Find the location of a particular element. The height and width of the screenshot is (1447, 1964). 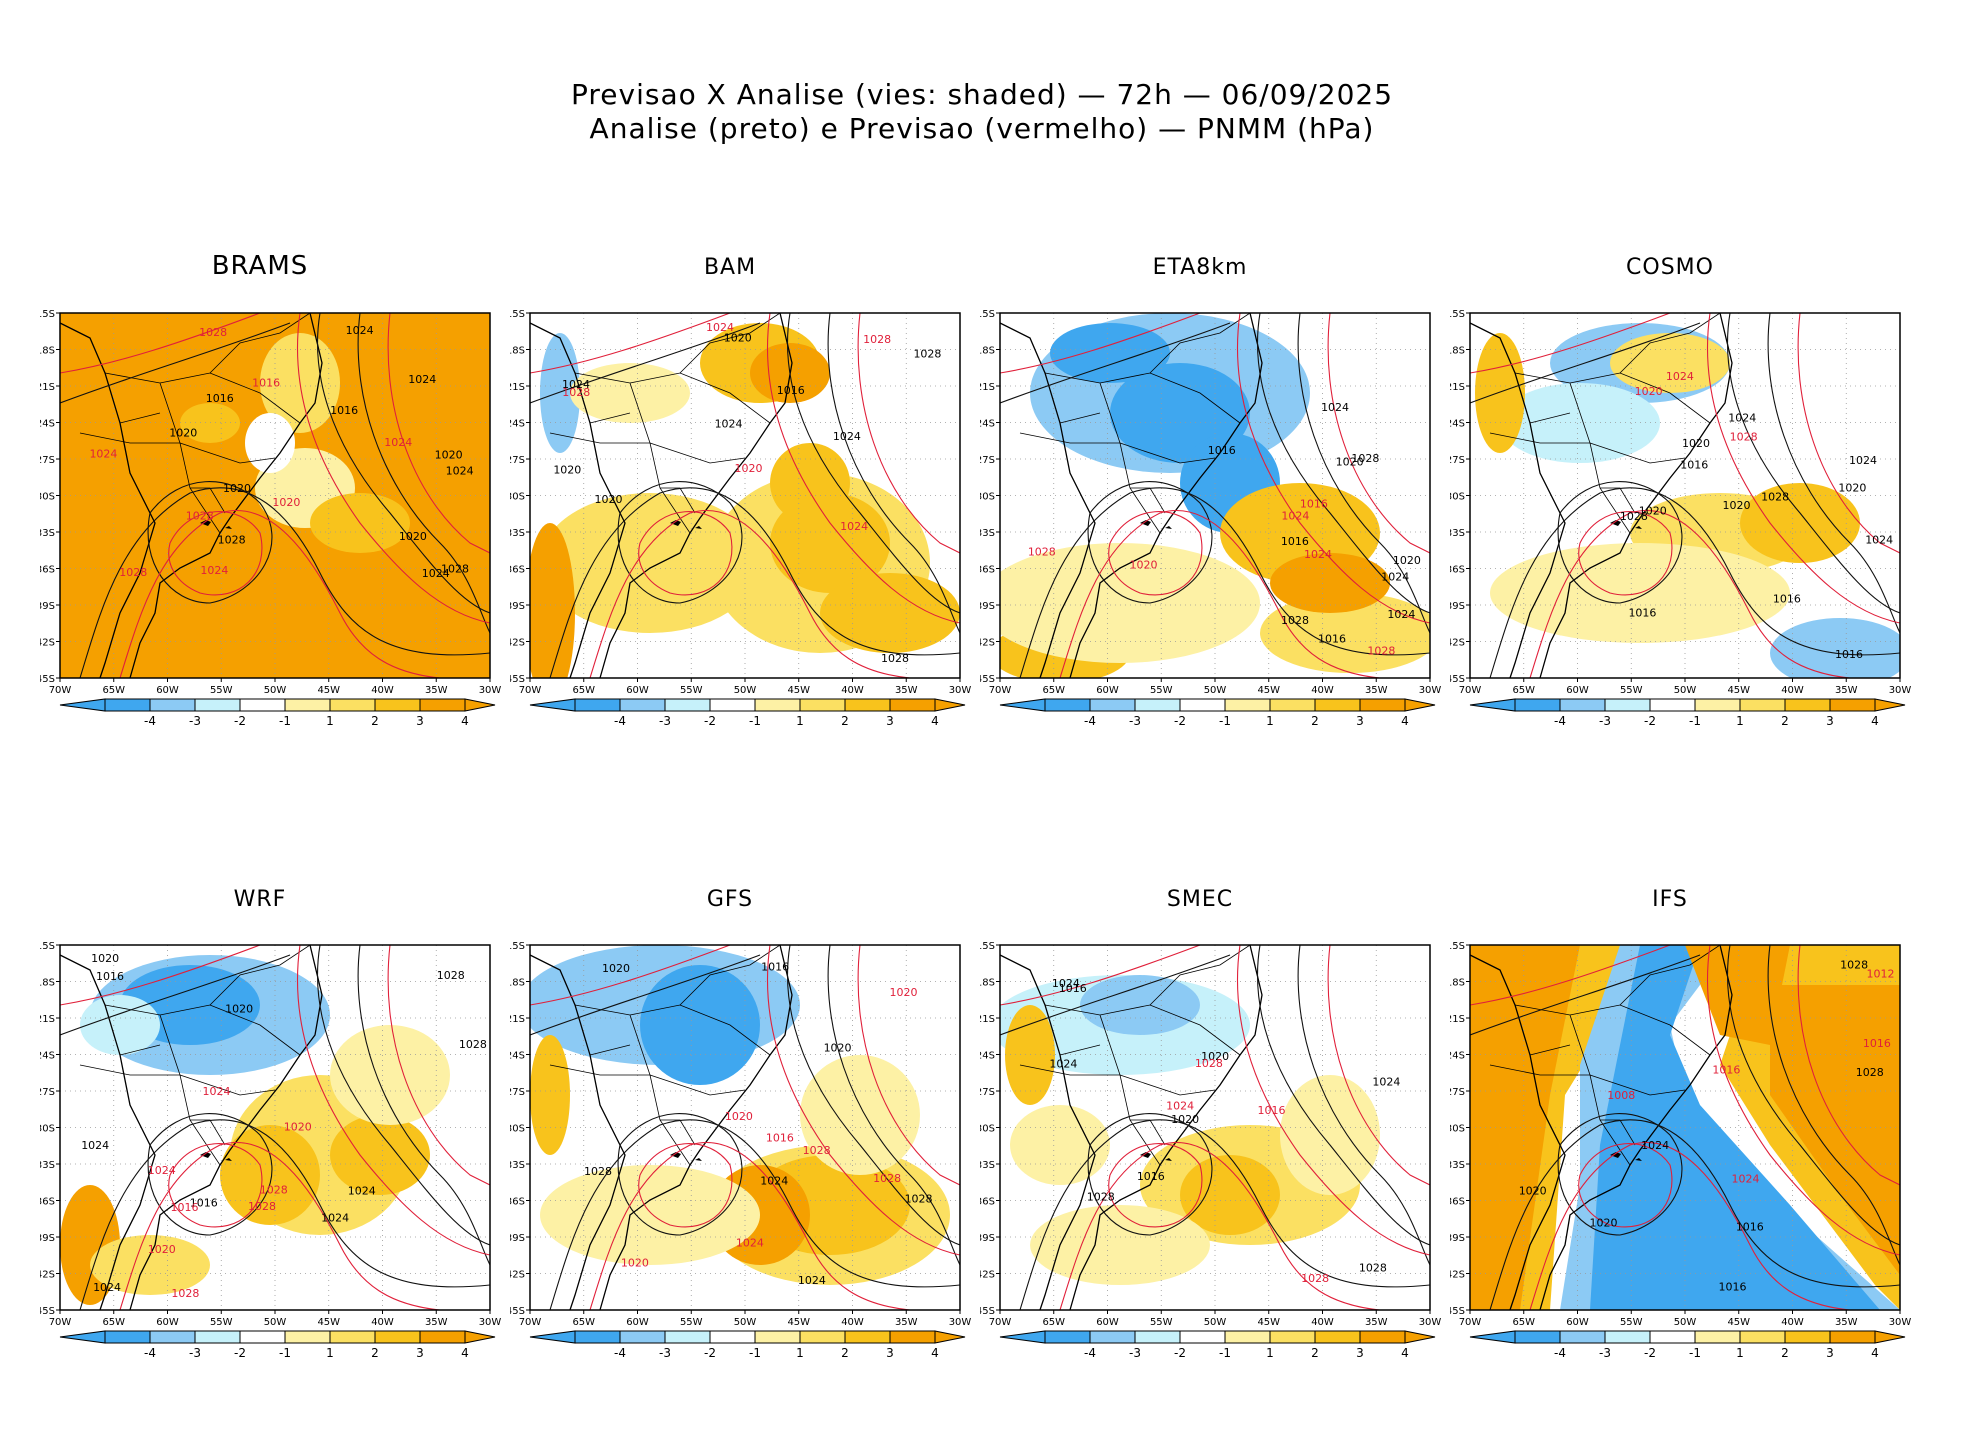

colorbar-arrow-left is located at coordinates (82, 1337).